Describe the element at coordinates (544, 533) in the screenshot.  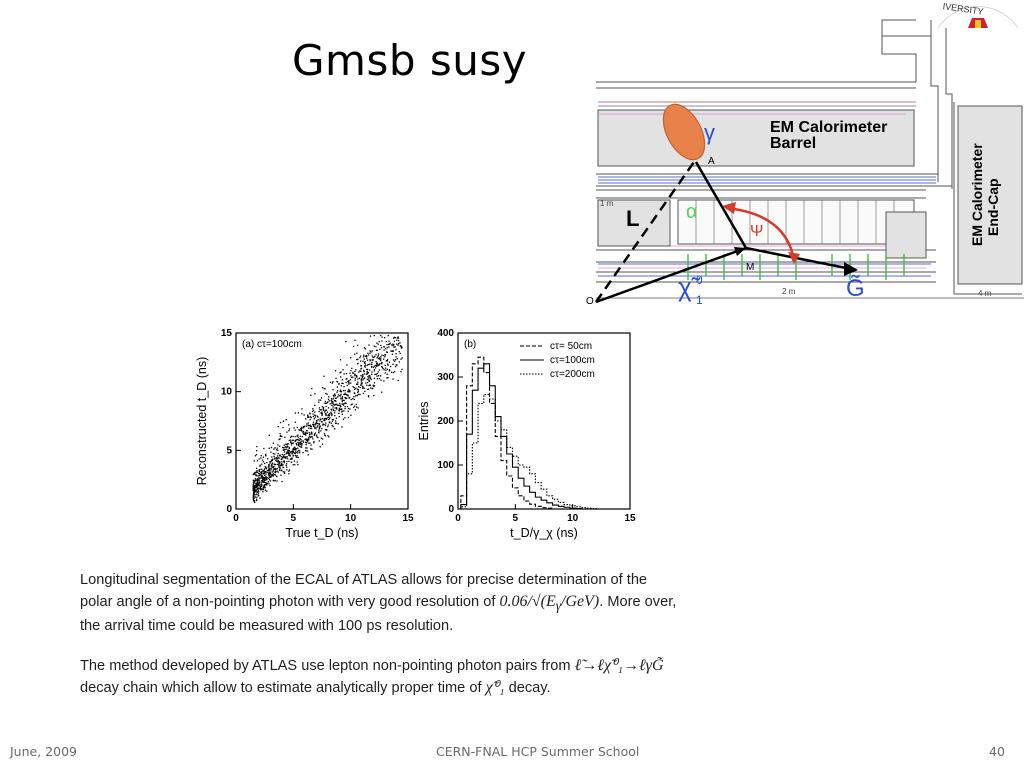
I see `hist-xlabel: t_D/γ_χ (ns)` at that location.